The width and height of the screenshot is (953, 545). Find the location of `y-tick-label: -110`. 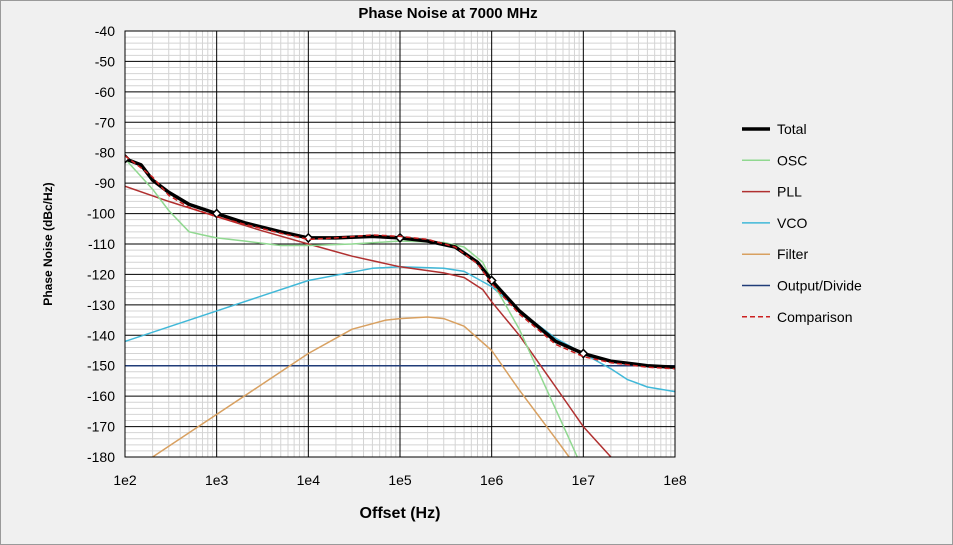

y-tick-label: -110 is located at coordinates (101, 244).